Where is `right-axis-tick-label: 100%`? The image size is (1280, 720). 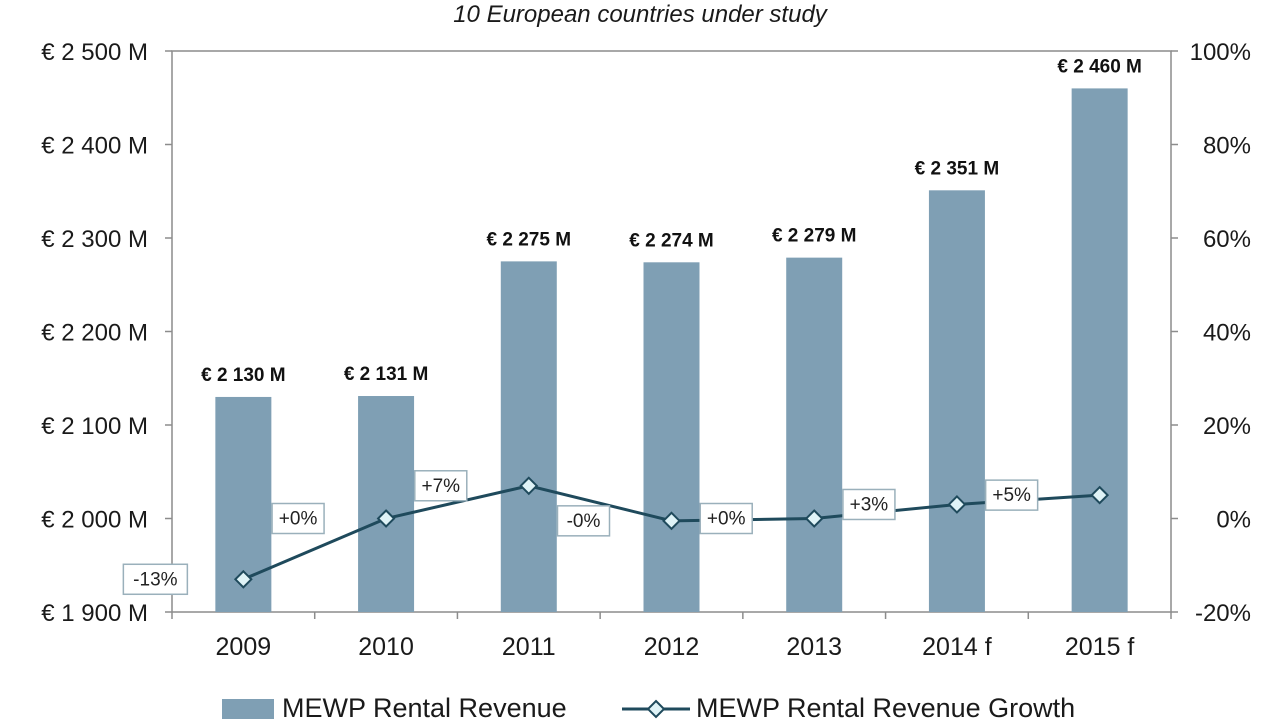 right-axis-tick-label: 100% is located at coordinates (1220, 52).